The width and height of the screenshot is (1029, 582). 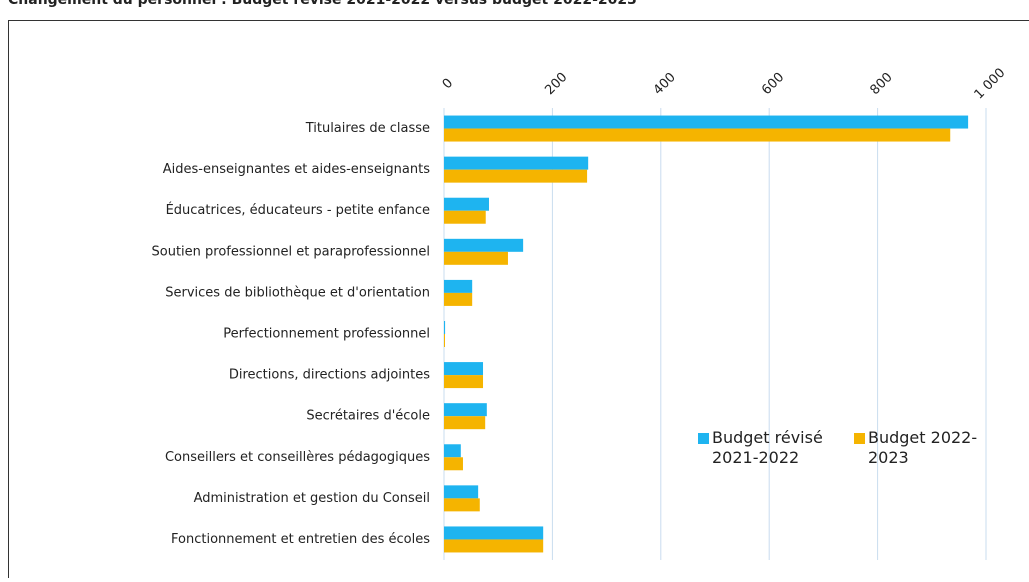 I want to click on x-tick-label: 0, so click(x=448, y=84).